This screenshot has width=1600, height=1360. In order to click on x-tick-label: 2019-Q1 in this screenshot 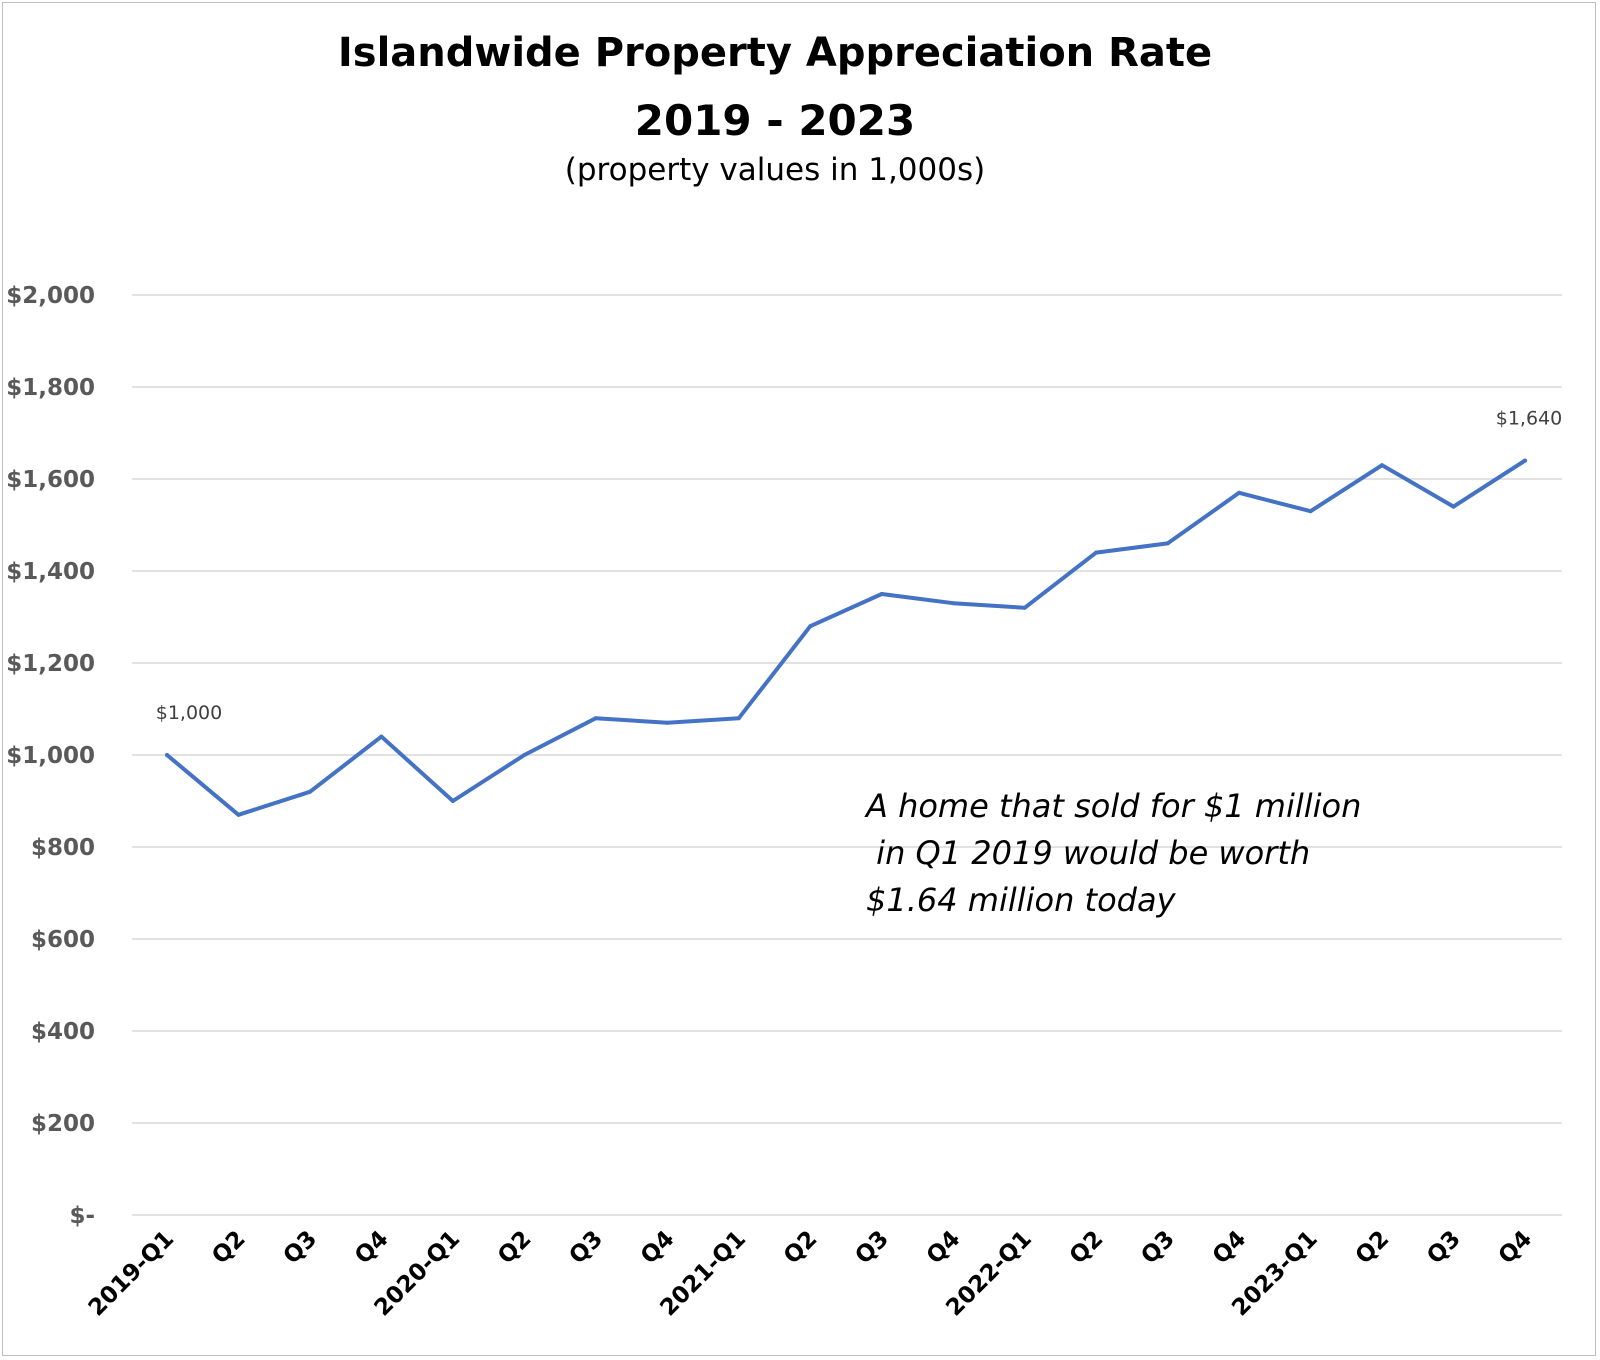, I will do `click(132, 1274)`.